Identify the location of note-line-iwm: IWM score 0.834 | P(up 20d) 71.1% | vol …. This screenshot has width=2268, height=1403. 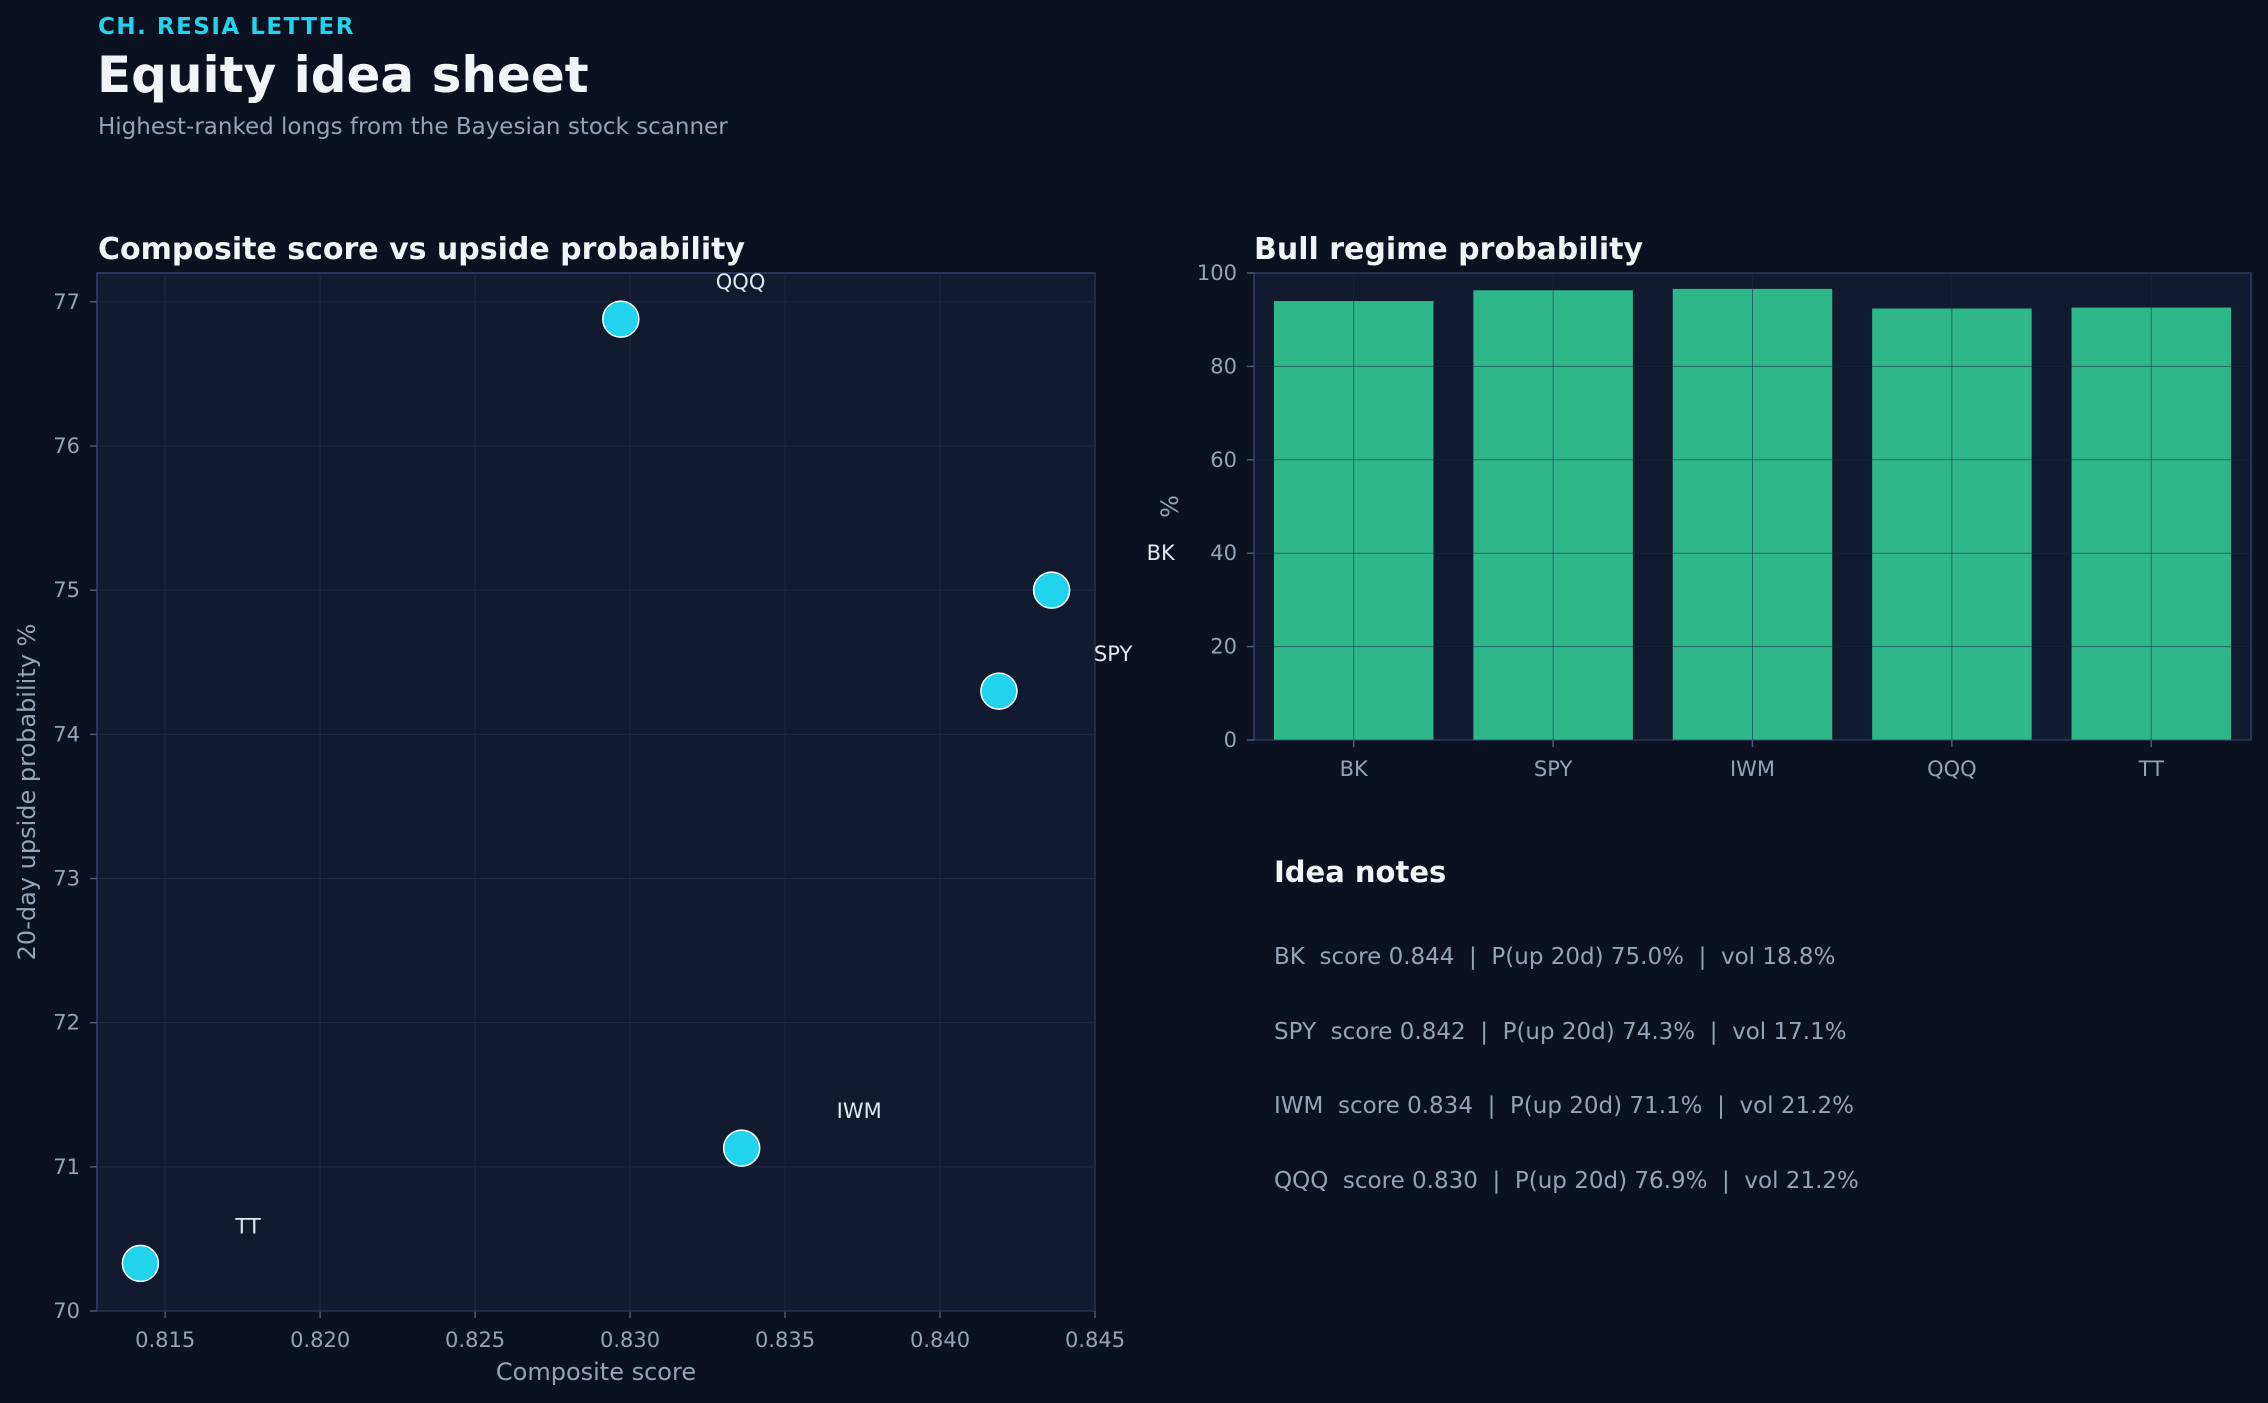
(1564, 1106).